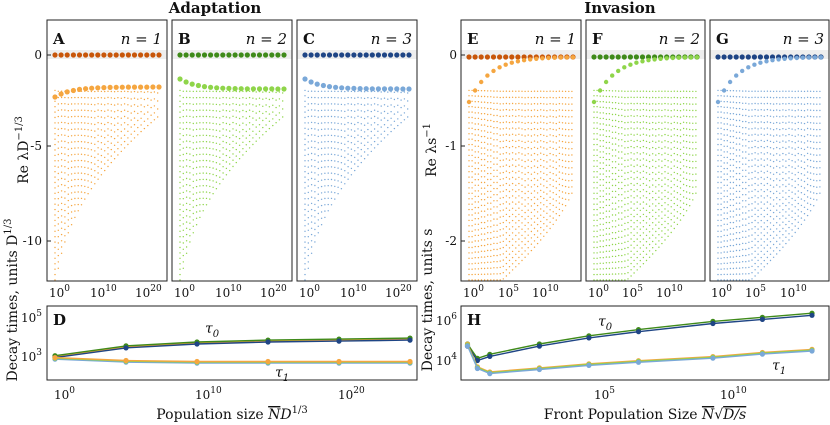 The height and width of the screenshot is (425, 830). I want to click on series-point, so click(638, 332).